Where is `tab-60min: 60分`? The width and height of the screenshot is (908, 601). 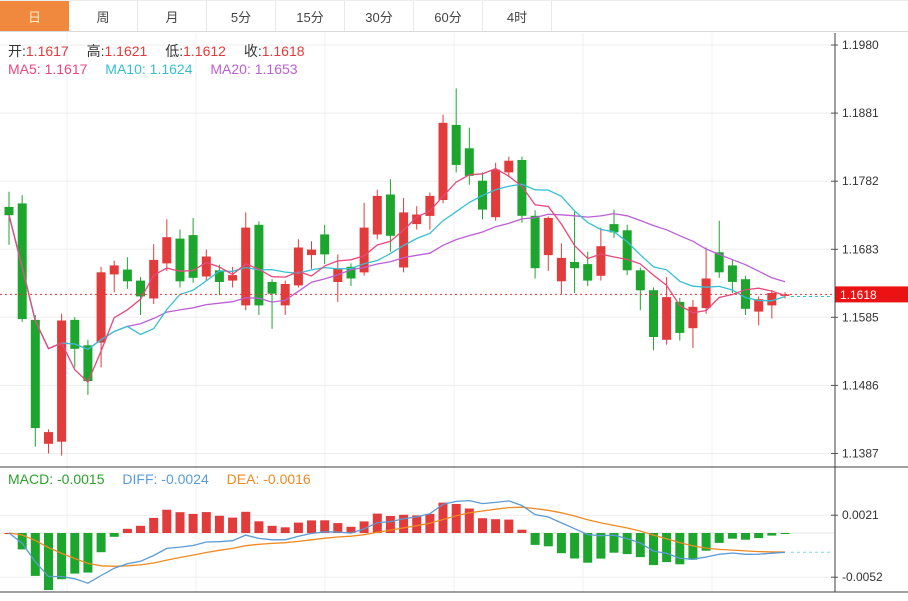 tab-60min: 60分 is located at coordinates (448, 16).